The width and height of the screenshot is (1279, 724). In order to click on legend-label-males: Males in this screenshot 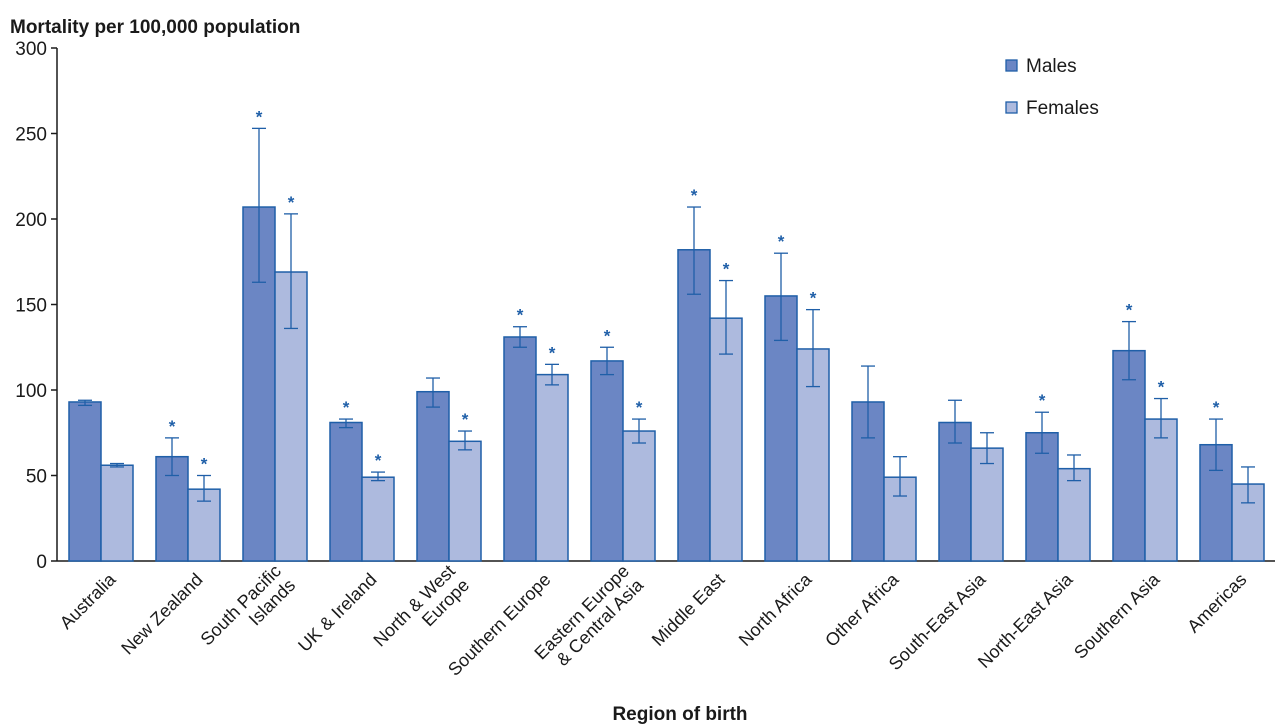, I will do `click(1051, 66)`.